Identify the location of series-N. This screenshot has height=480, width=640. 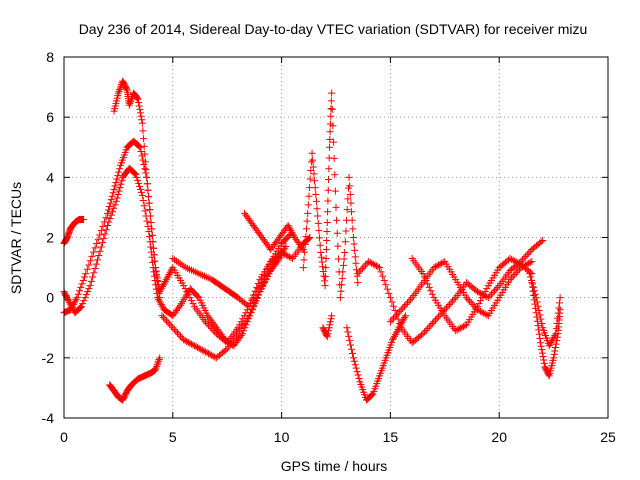
(472, 295).